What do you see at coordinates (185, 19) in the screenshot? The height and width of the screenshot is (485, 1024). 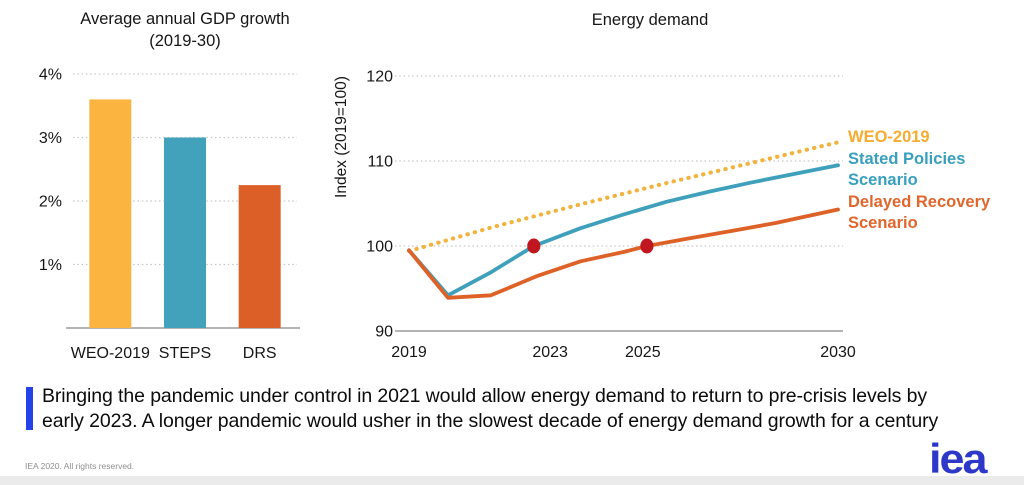 I see `gdp-chart-title-line1: Average annual GDP growth` at bounding box center [185, 19].